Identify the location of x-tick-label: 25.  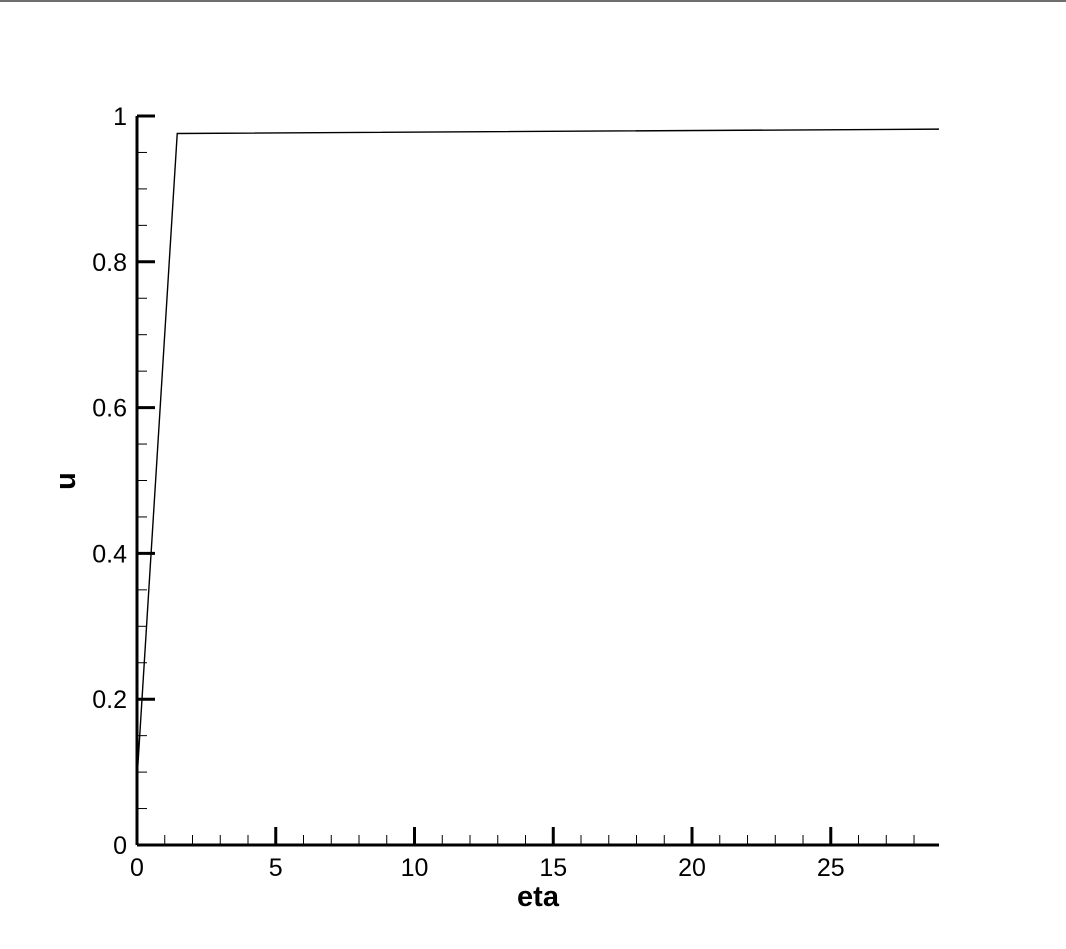
(831, 868).